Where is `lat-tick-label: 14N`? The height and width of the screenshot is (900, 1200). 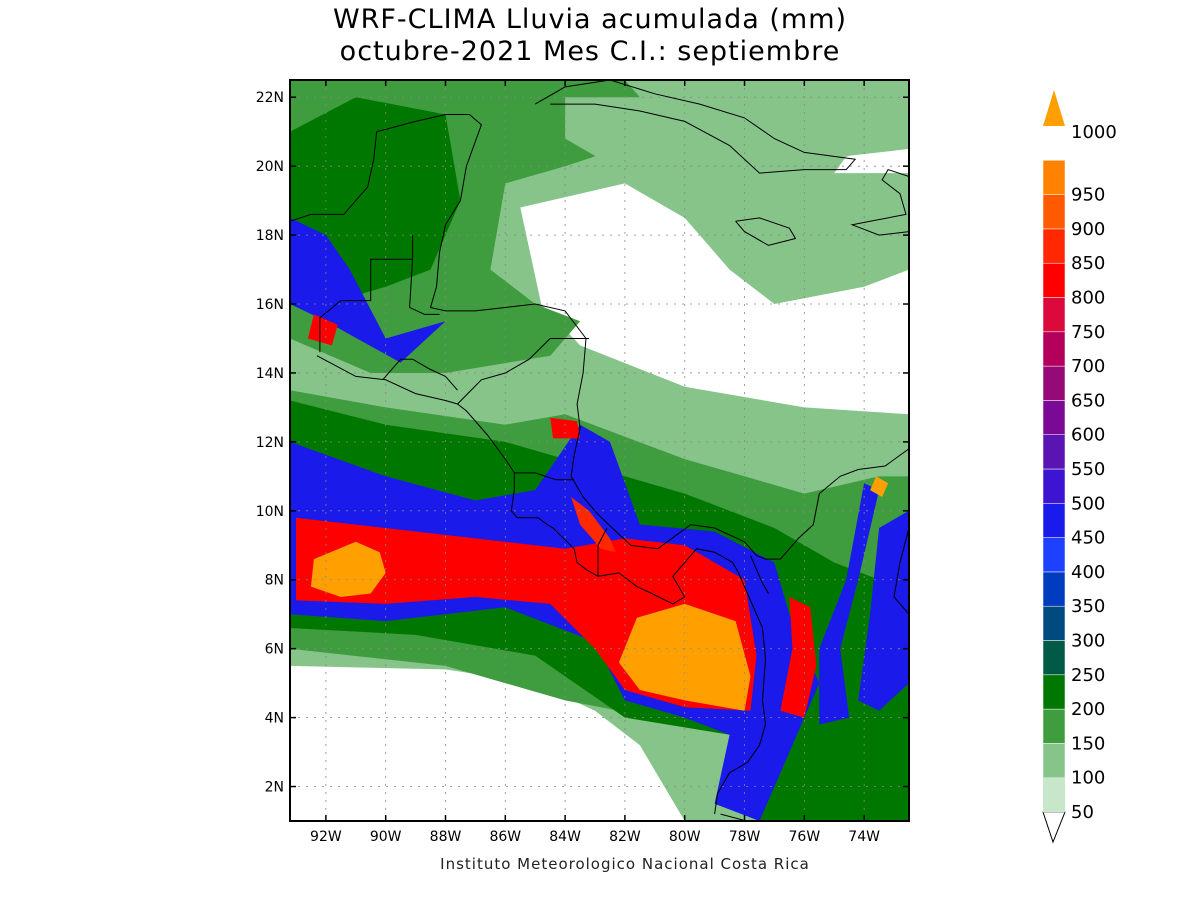 lat-tick-label: 14N is located at coordinates (270, 374).